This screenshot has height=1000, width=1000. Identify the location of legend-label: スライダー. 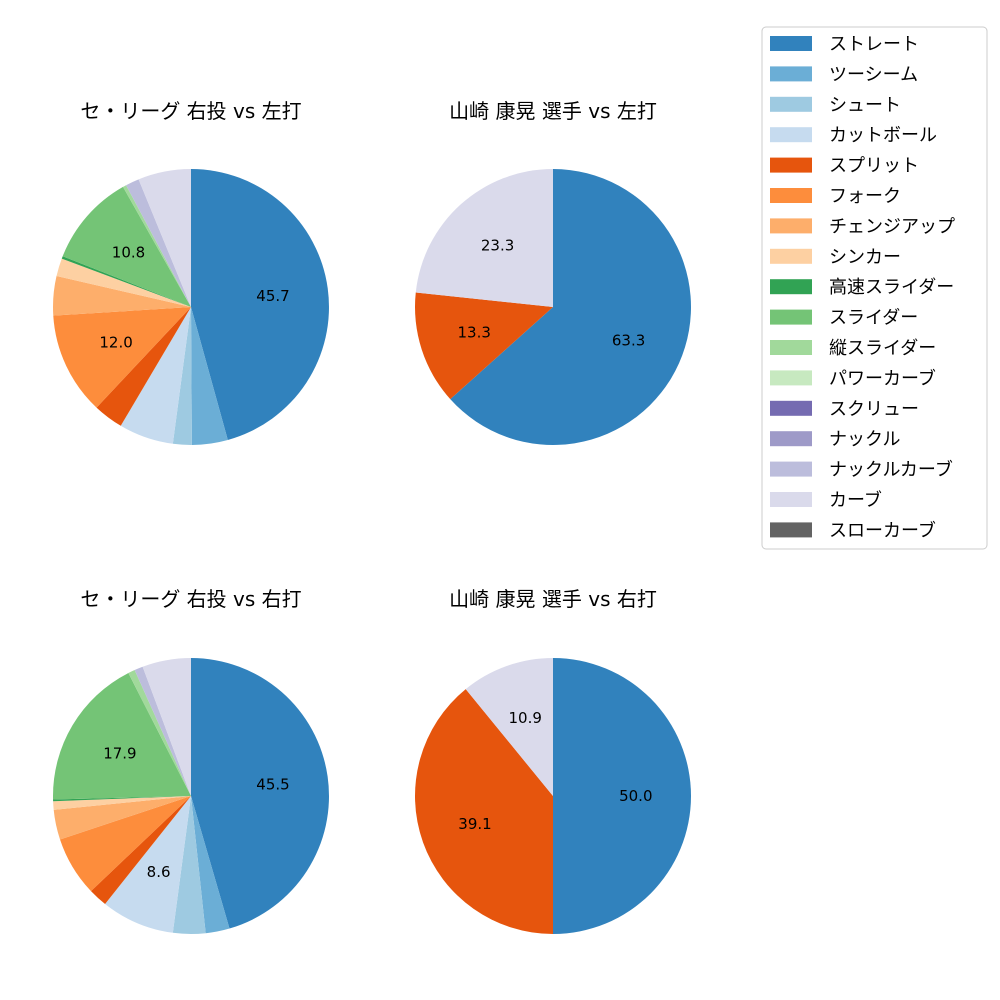
(873, 318).